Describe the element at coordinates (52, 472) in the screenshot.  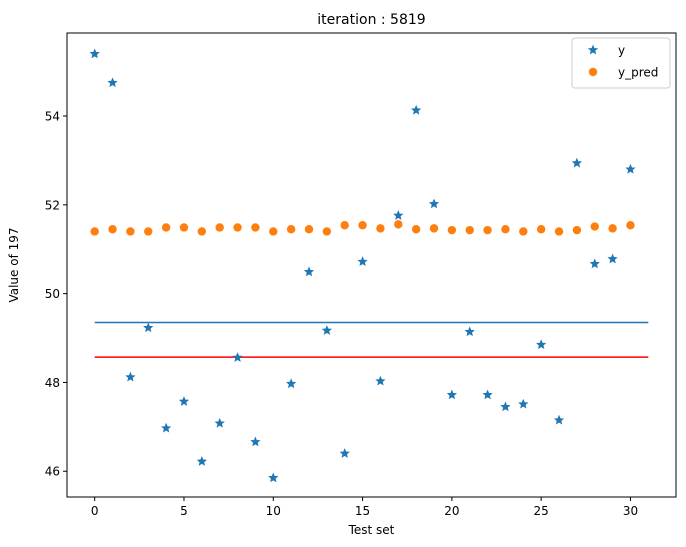
I see `y-tick-label: 46` at that location.